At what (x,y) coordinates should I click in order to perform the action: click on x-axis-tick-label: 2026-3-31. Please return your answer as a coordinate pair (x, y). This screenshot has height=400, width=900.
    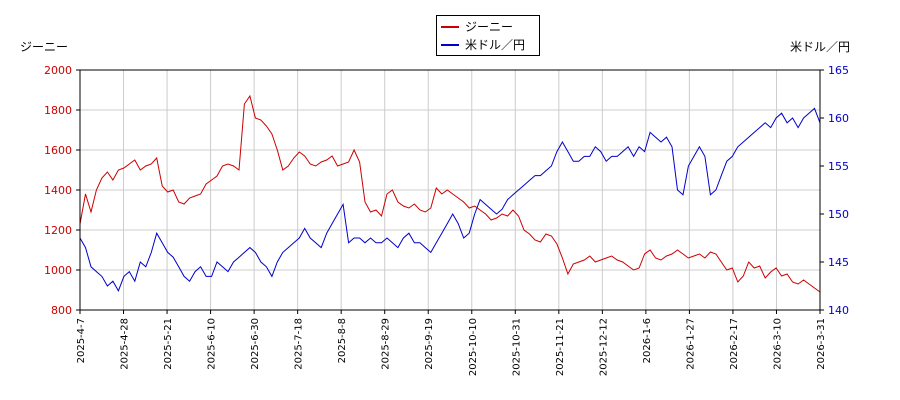
    Looking at the image, I should click on (821, 344).